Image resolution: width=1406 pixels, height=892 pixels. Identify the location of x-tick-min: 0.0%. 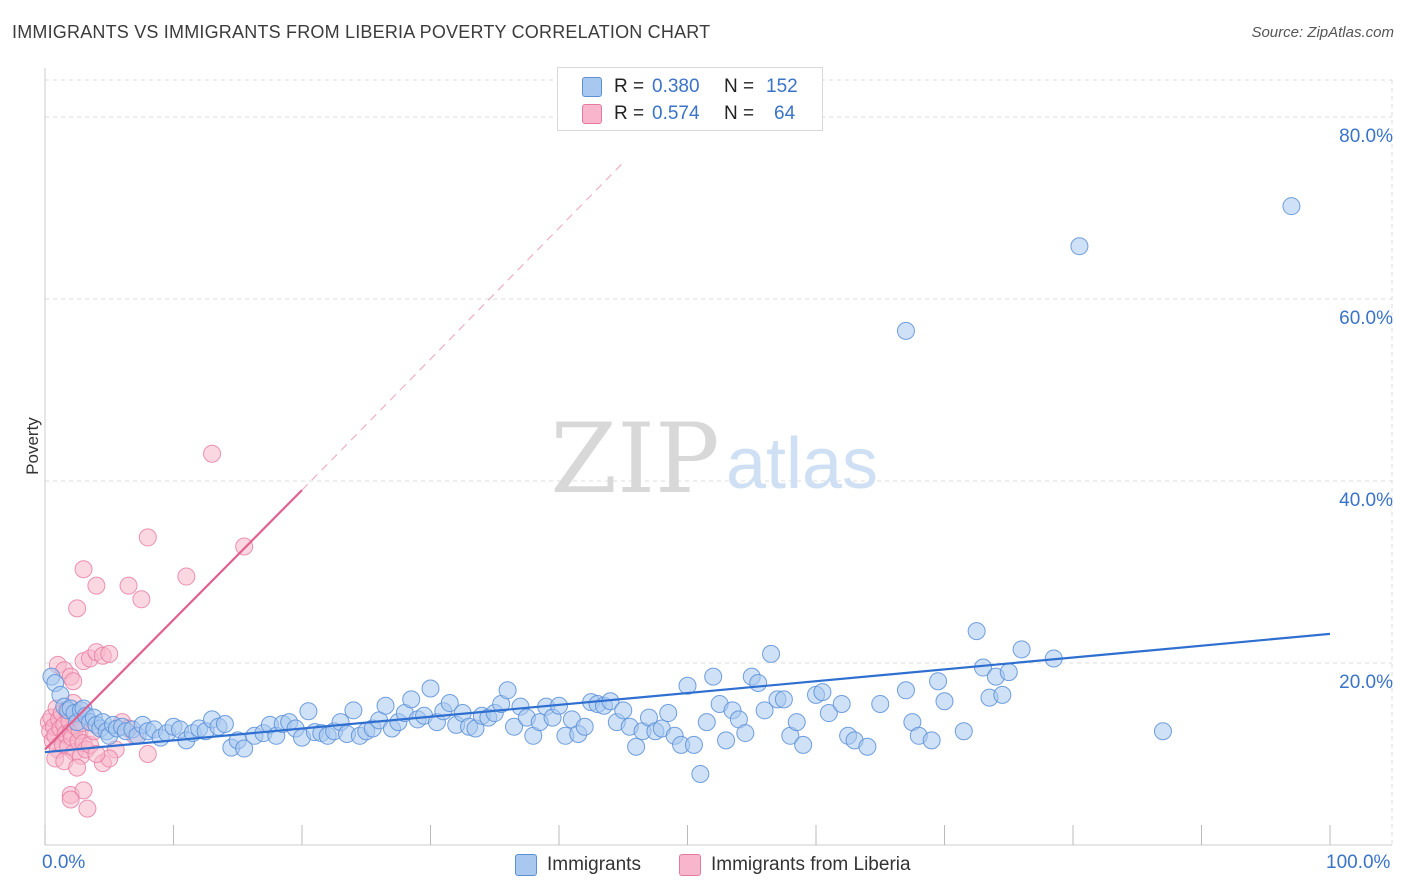
(64, 862).